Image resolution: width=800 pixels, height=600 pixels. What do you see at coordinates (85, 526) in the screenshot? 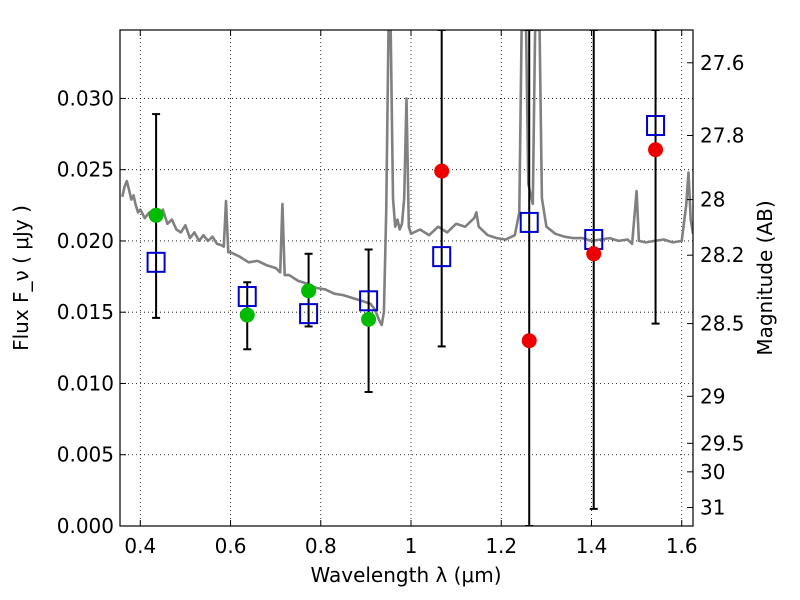
I see `y-tick-label: 0.000` at bounding box center [85, 526].